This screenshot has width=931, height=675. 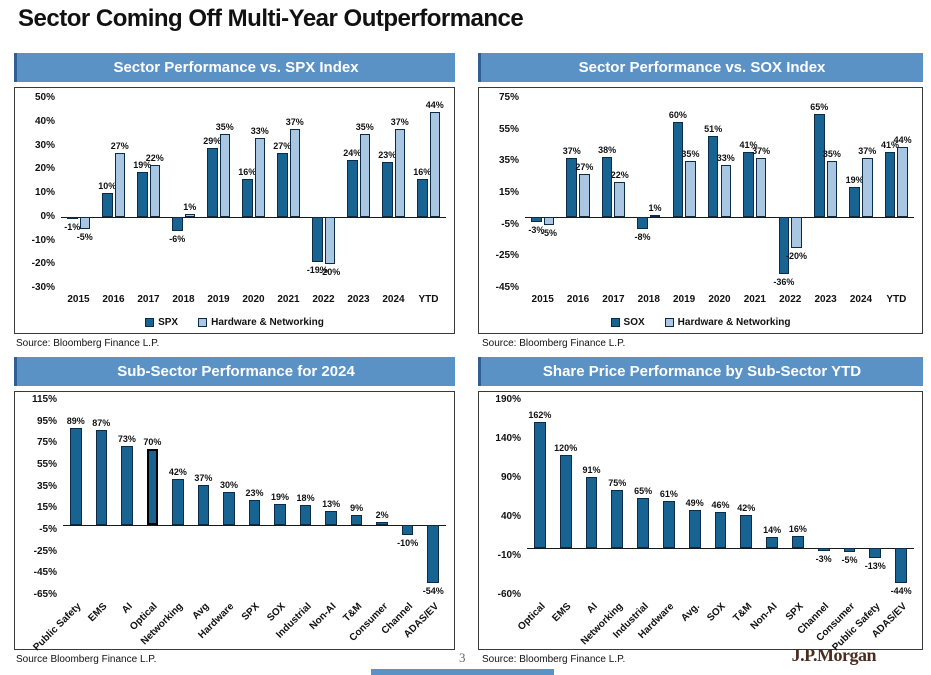 What do you see at coordinates (727, 322) in the screenshot?
I see `legend-item: Hardware & Networking` at bounding box center [727, 322].